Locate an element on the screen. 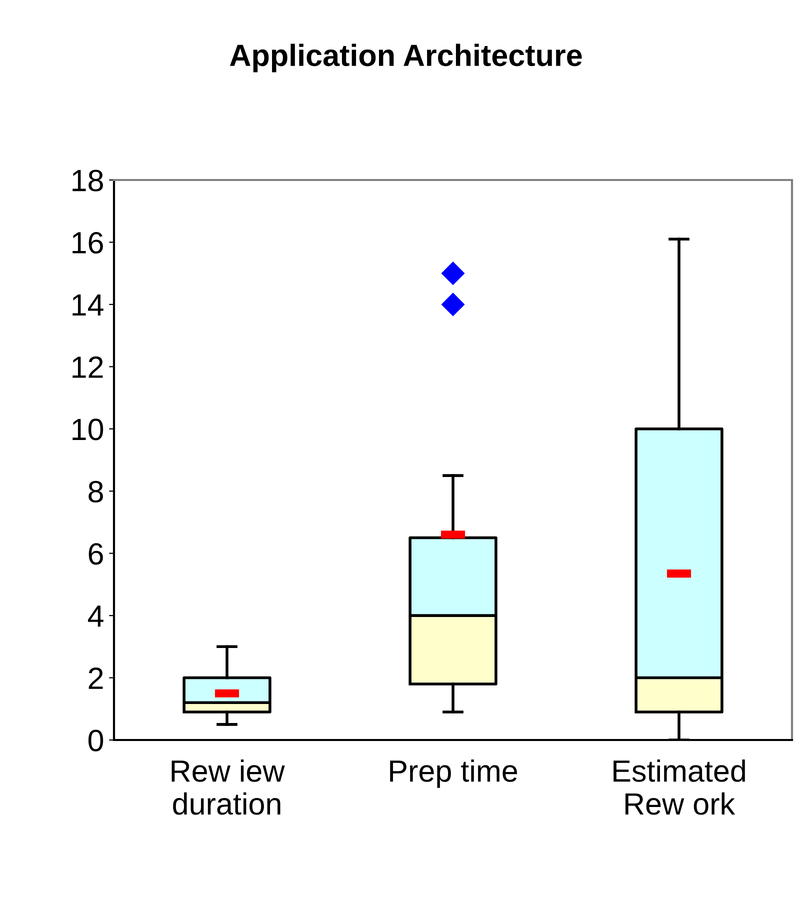  chart-title: Application Architecture is located at coordinates (406, 58).